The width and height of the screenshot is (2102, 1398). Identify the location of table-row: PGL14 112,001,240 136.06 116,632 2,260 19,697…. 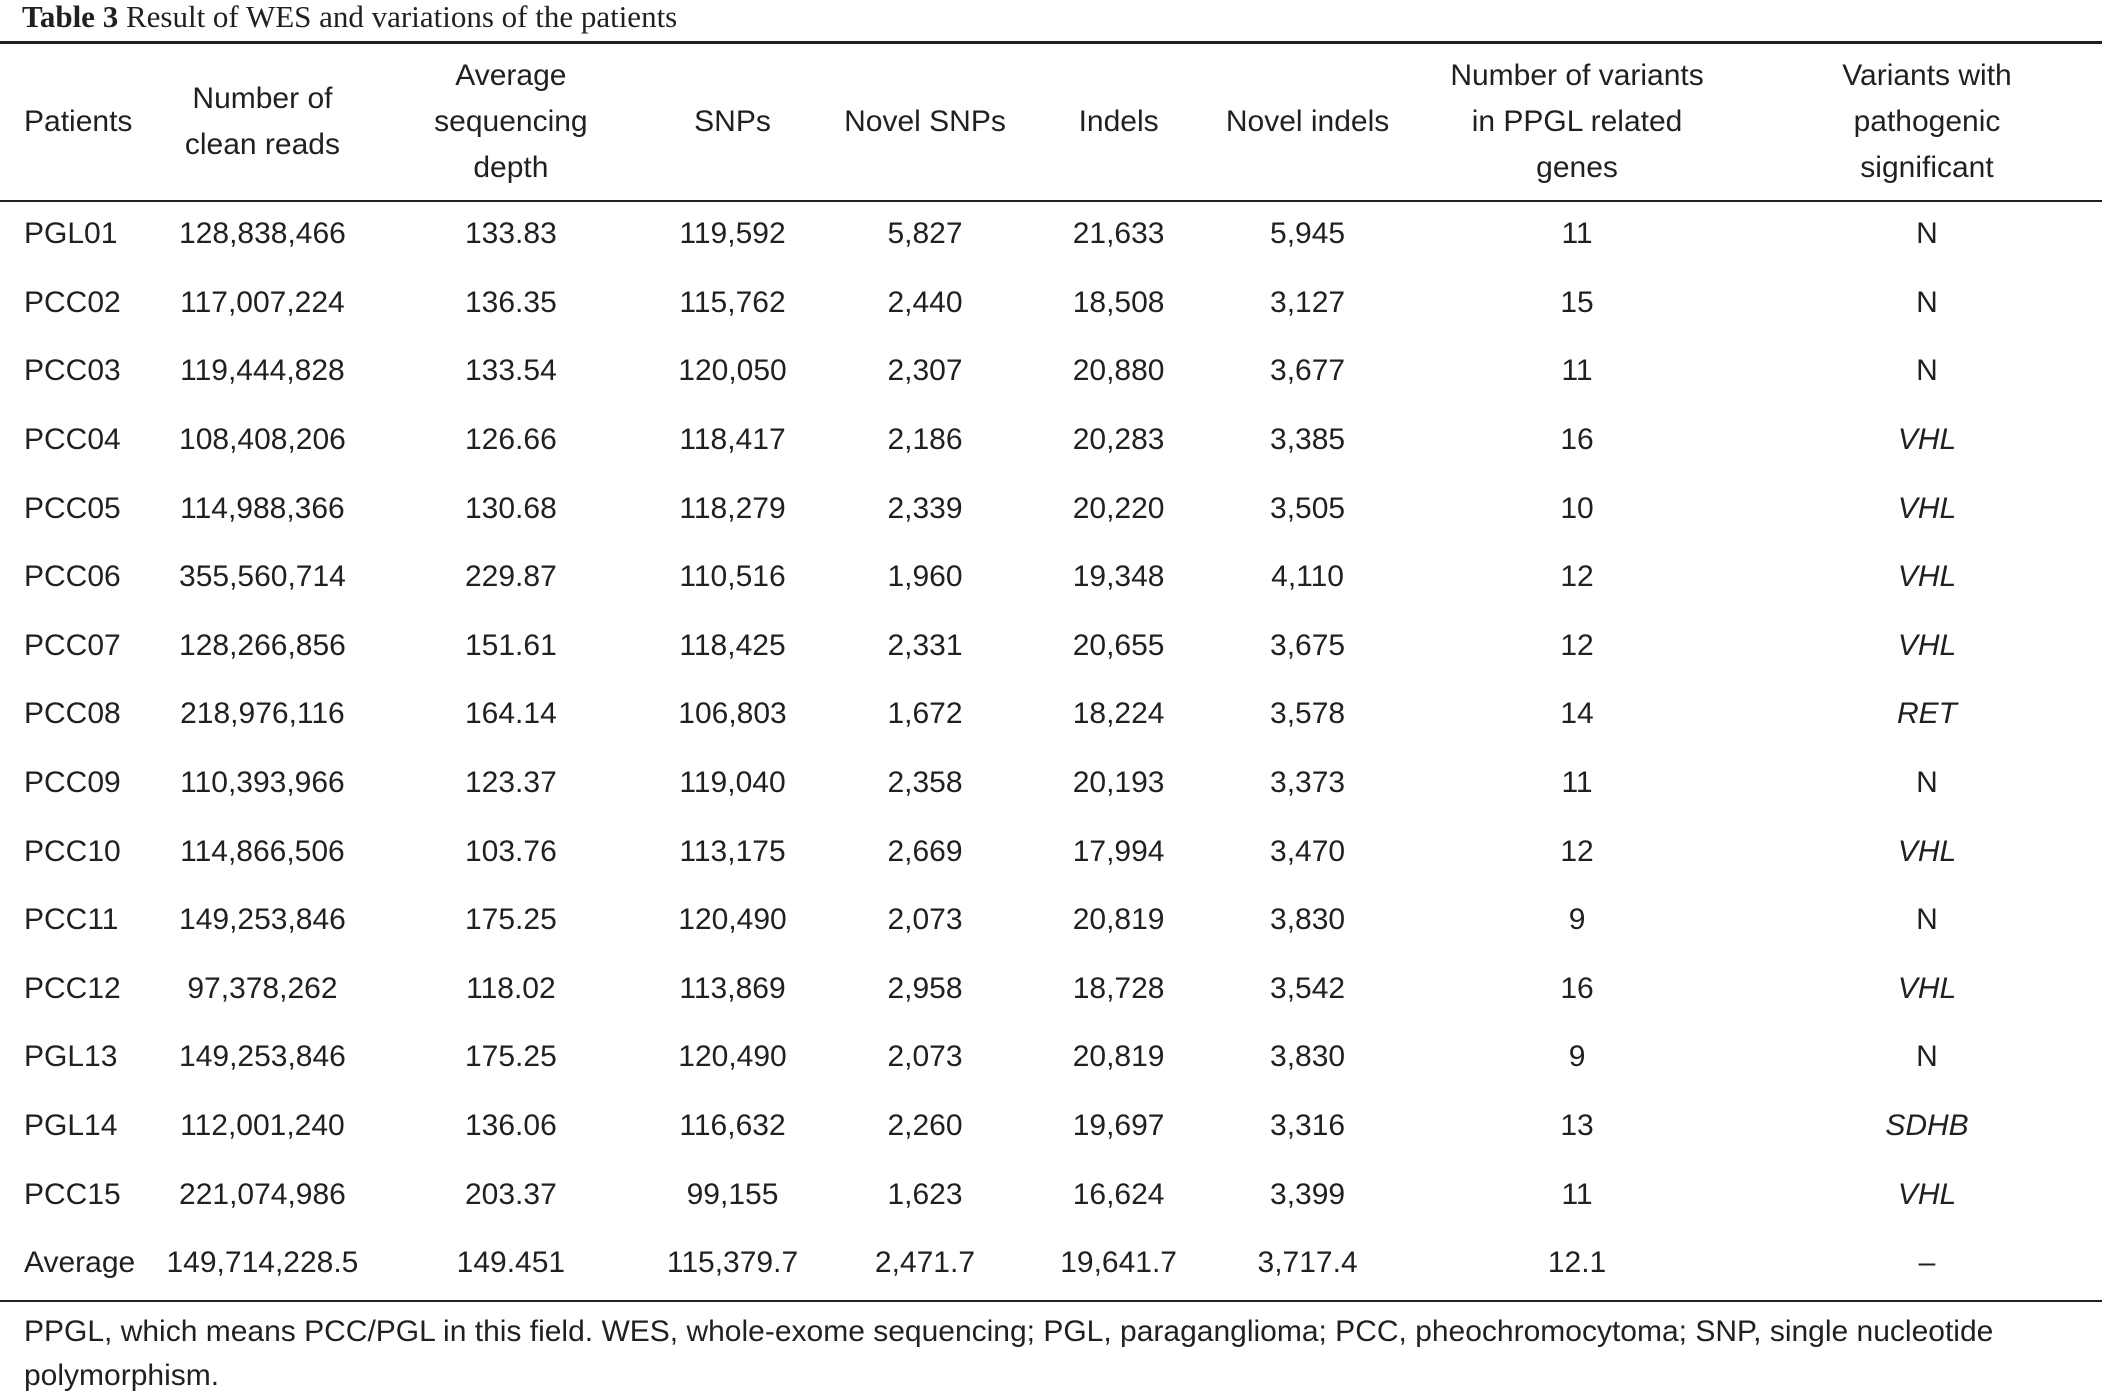
(1051, 1126).